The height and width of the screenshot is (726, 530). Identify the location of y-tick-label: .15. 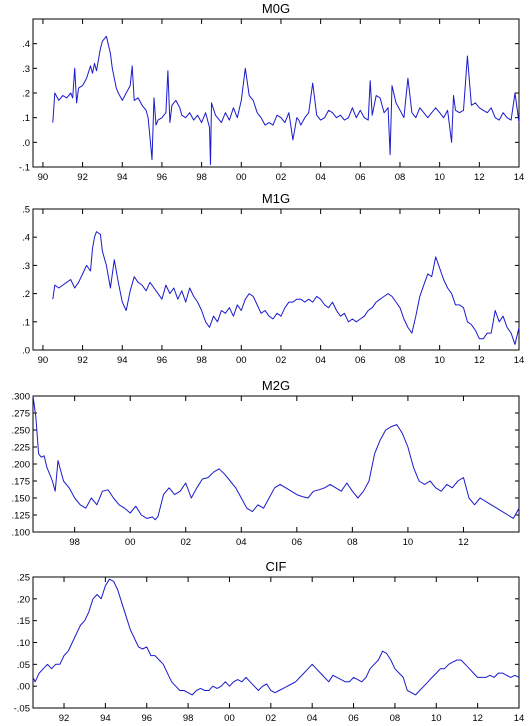
(23, 621).